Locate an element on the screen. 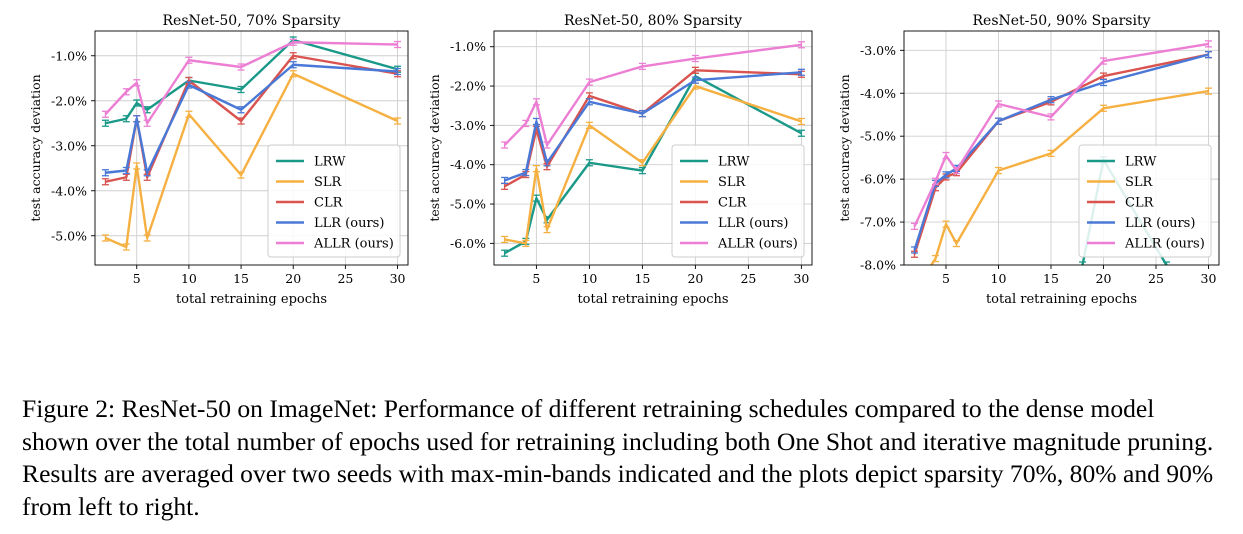  x-tick-label: 30 is located at coordinates (801, 278).